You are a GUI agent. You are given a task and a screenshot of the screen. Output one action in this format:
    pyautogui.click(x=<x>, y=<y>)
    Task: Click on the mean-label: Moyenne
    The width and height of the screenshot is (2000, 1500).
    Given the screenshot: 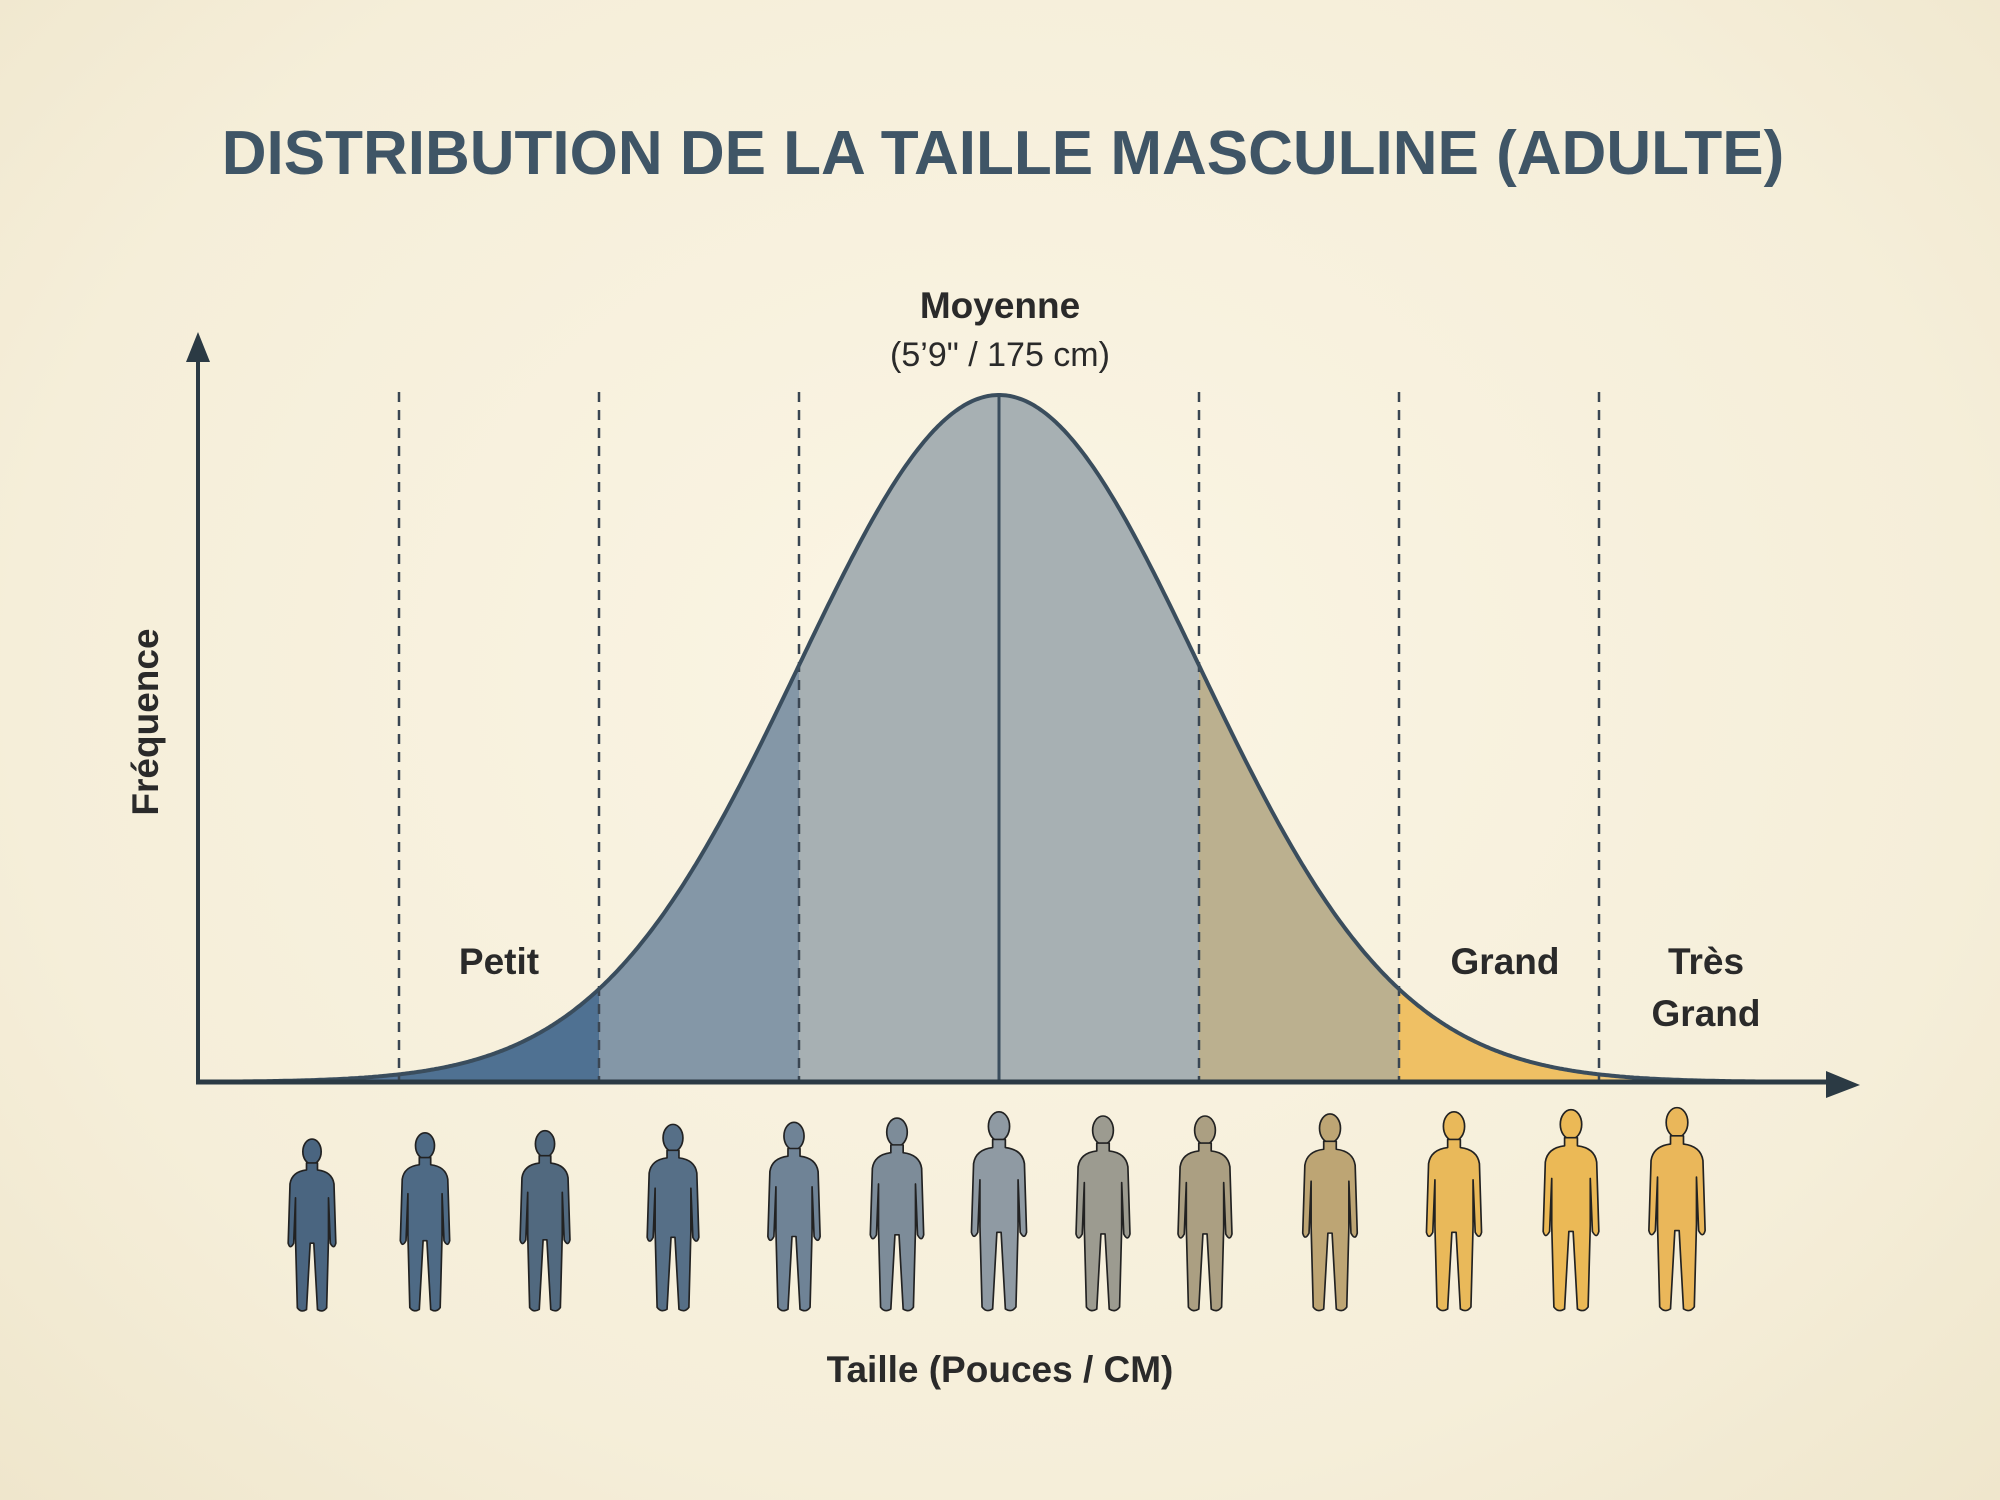 What is the action you would take?
    pyautogui.click(x=1000, y=305)
    